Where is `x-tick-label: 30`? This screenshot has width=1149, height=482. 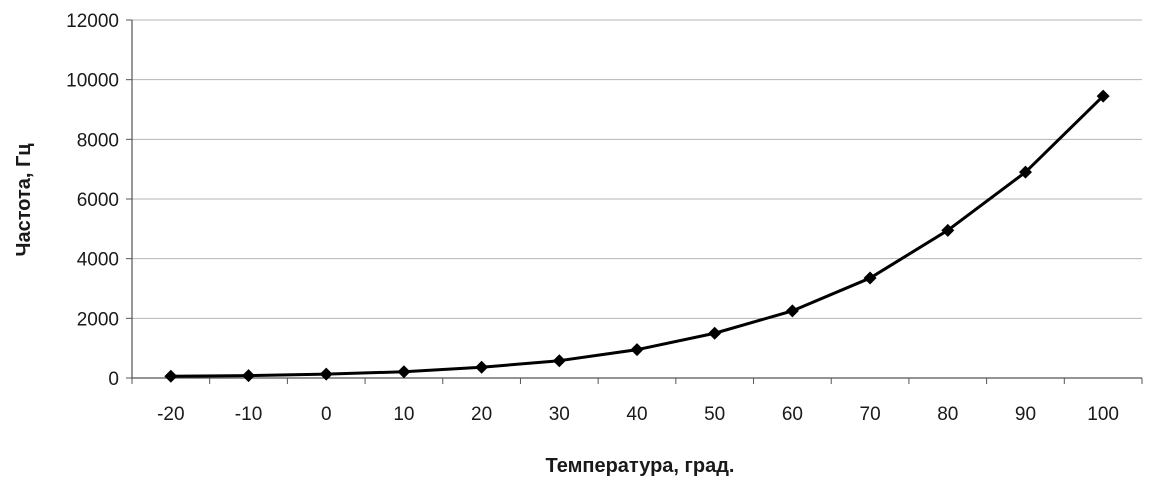
x-tick-label: 30 is located at coordinates (559, 414).